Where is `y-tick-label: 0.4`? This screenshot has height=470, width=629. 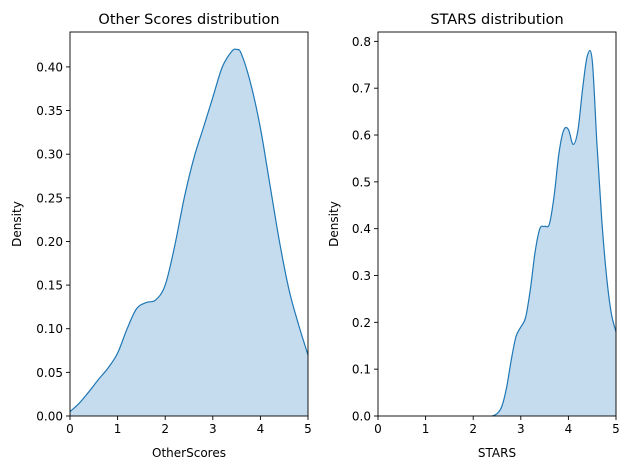 y-tick-label: 0.4 is located at coordinates (361, 229).